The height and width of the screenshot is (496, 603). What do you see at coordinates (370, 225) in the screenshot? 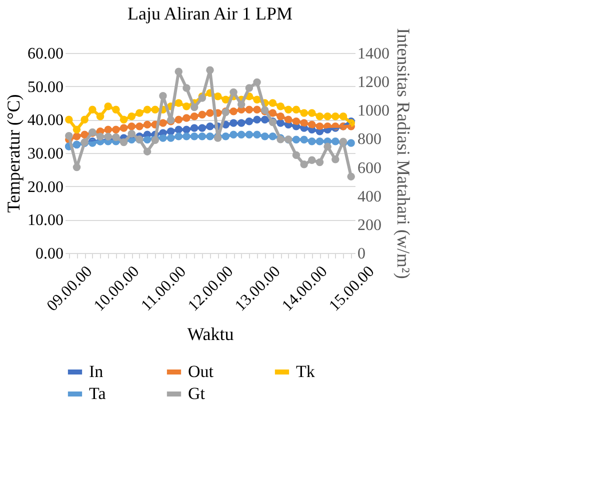
I see `y2-tick-label: 200` at bounding box center [370, 225].